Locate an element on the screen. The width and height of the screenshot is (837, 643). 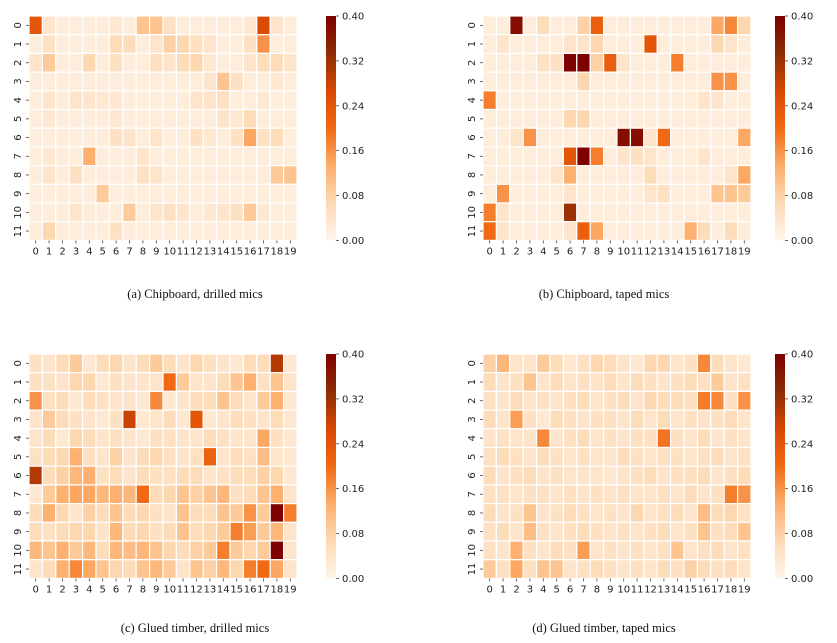
x-tick-label: 13 is located at coordinates (664, 251).